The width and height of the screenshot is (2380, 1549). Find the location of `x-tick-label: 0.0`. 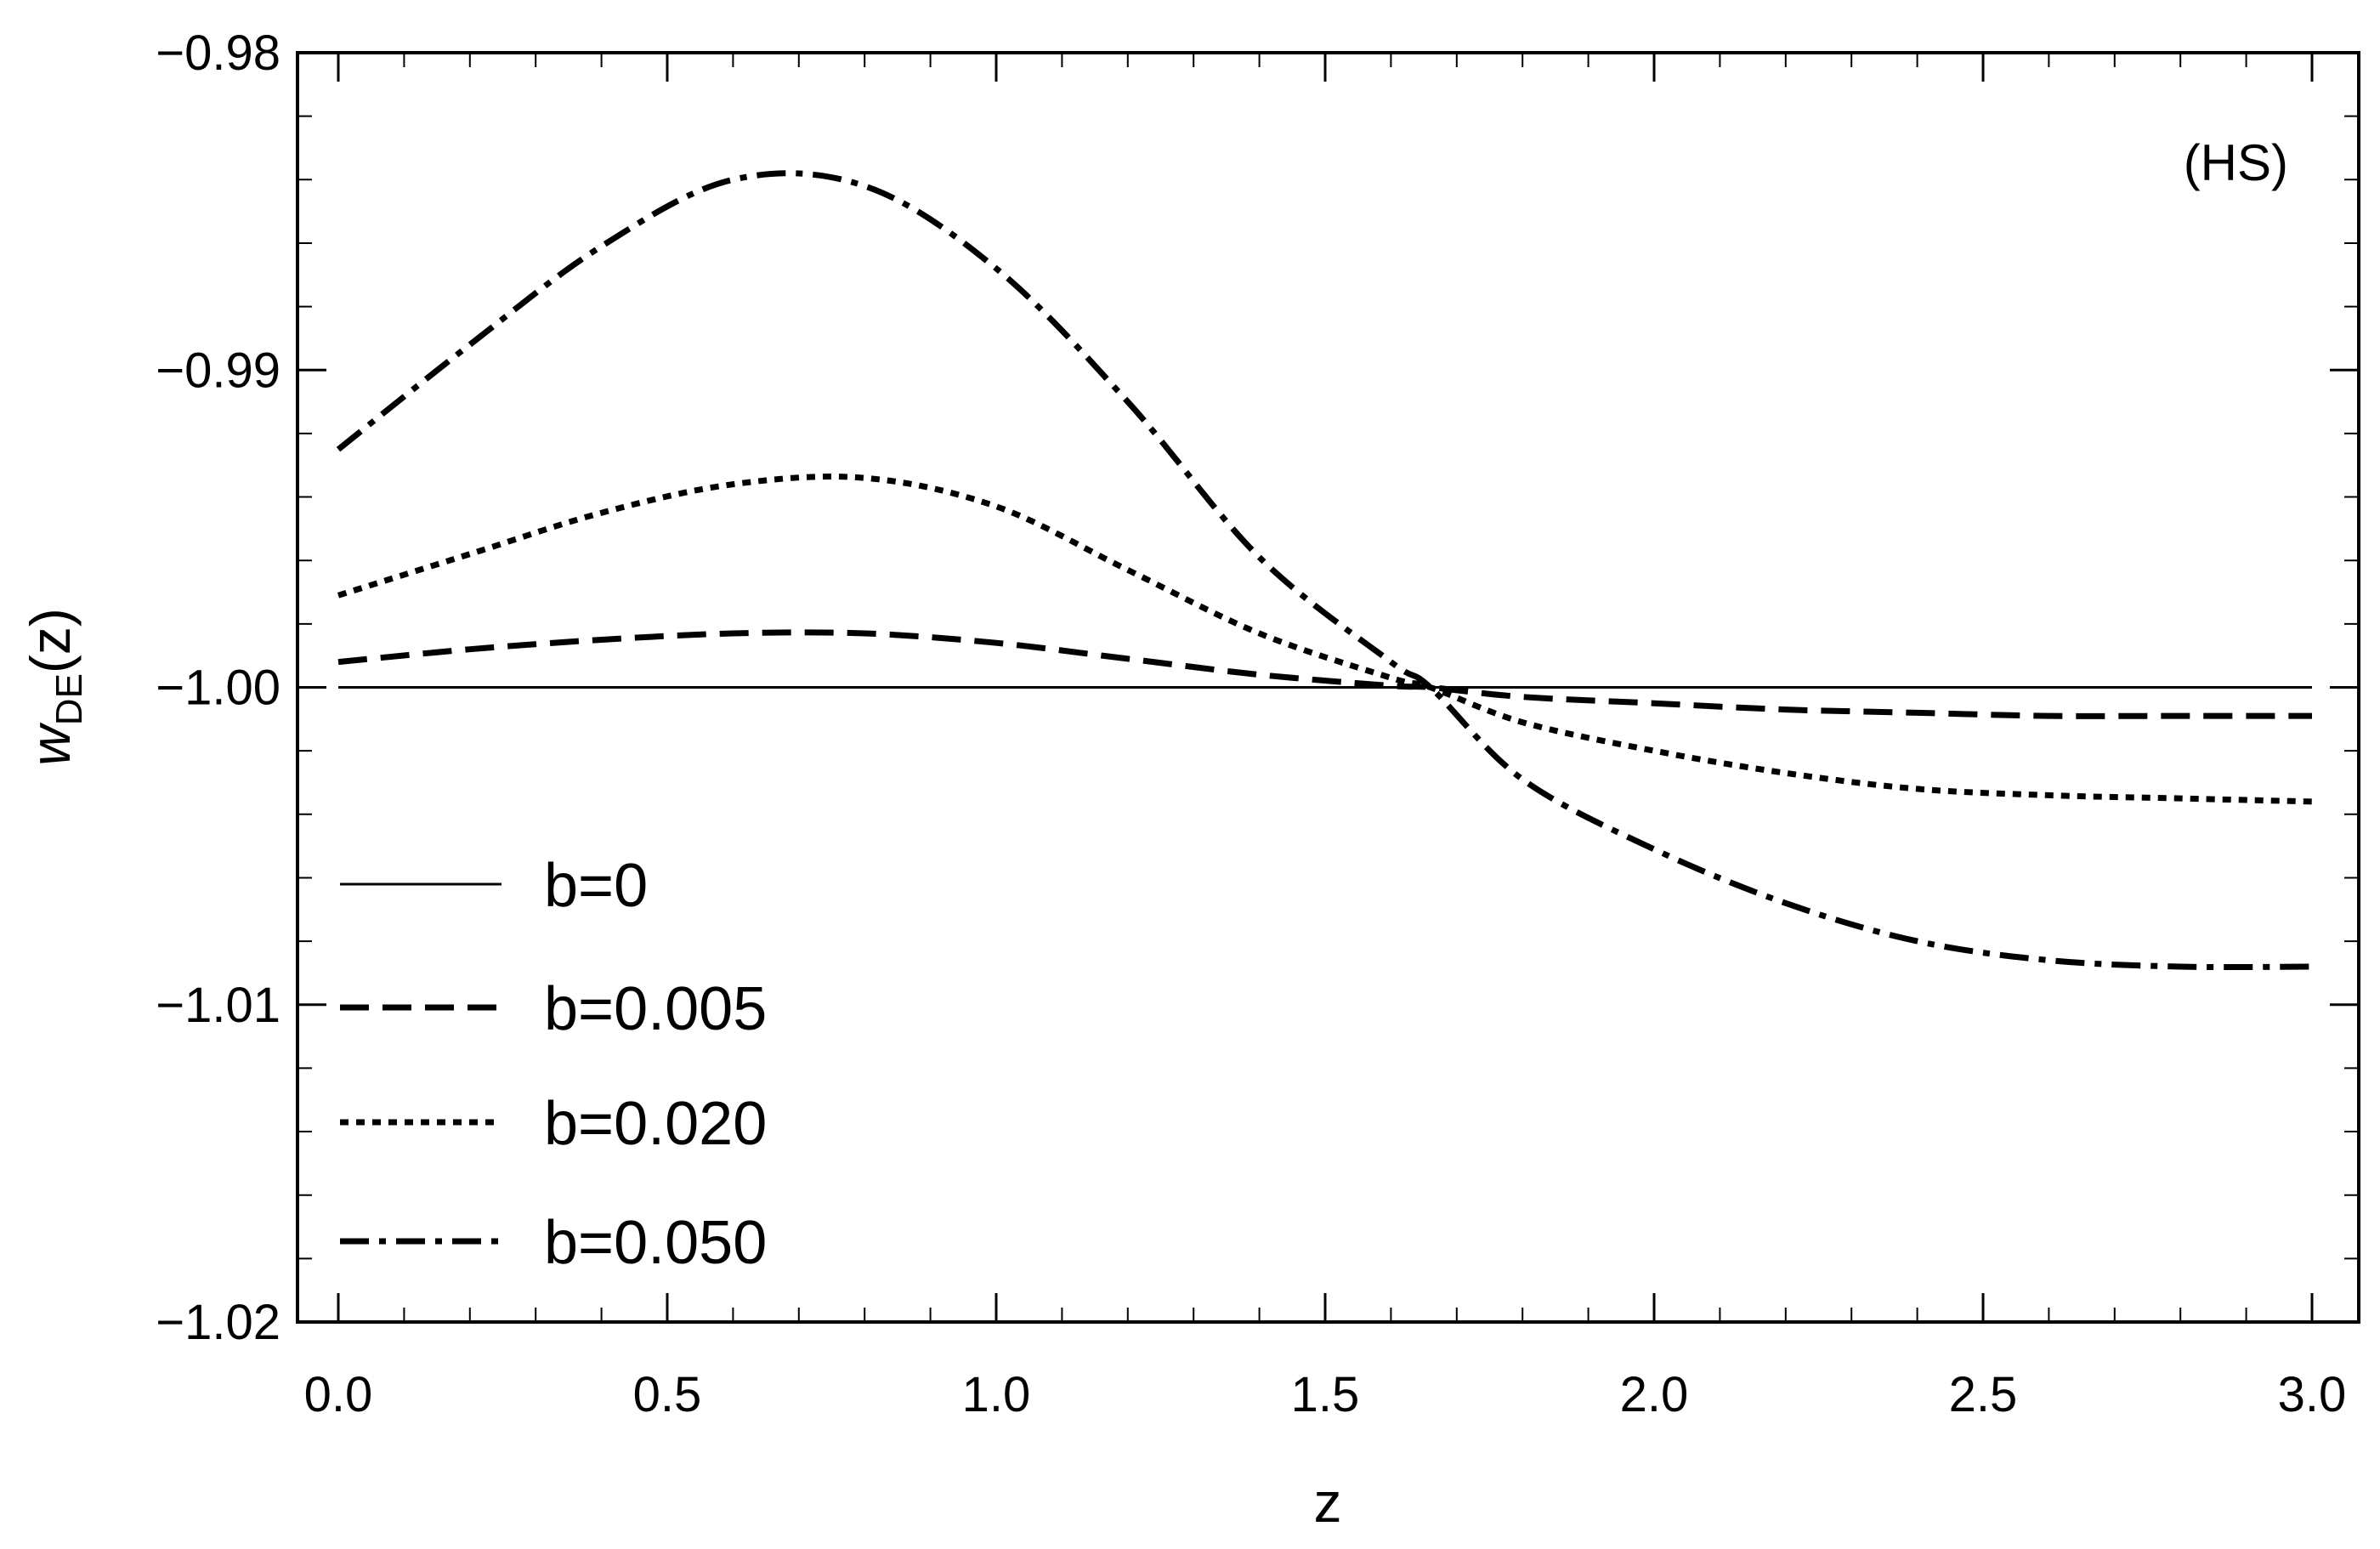

x-tick-label: 0.0 is located at coordinates (338, 1394).